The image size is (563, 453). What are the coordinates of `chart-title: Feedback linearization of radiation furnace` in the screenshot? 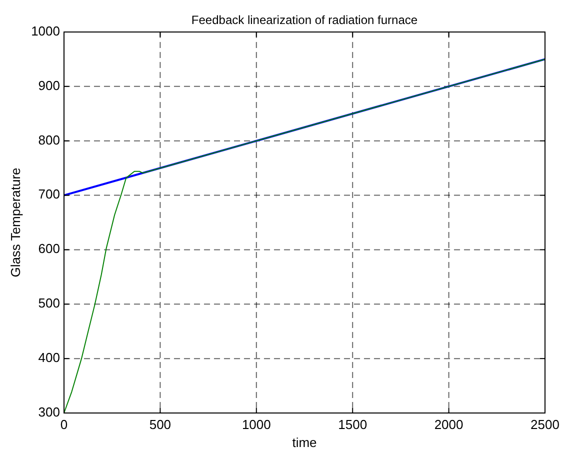 It's located at (304, 20).